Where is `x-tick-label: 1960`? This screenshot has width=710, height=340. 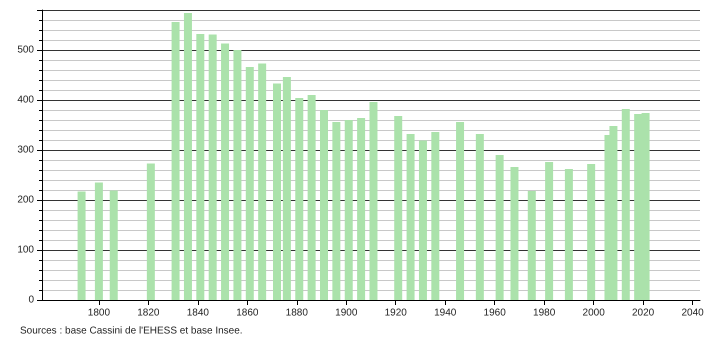 x-tick-label: 1960 is located at coordinates (495, 313).